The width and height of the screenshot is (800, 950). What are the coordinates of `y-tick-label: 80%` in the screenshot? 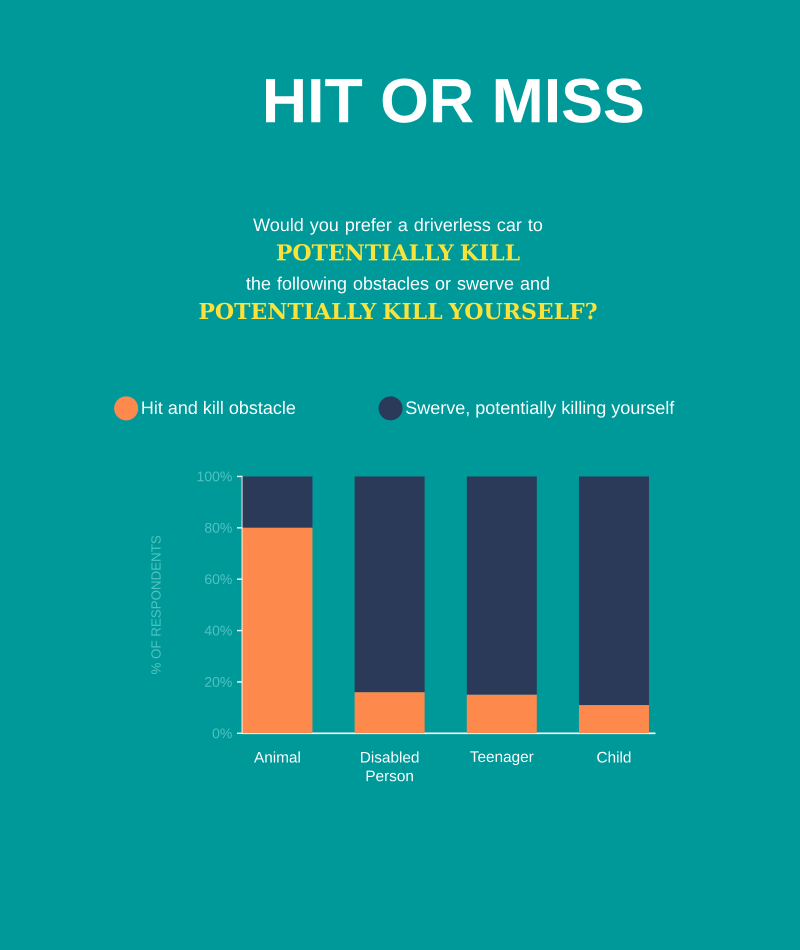 It's located at (218, 527).